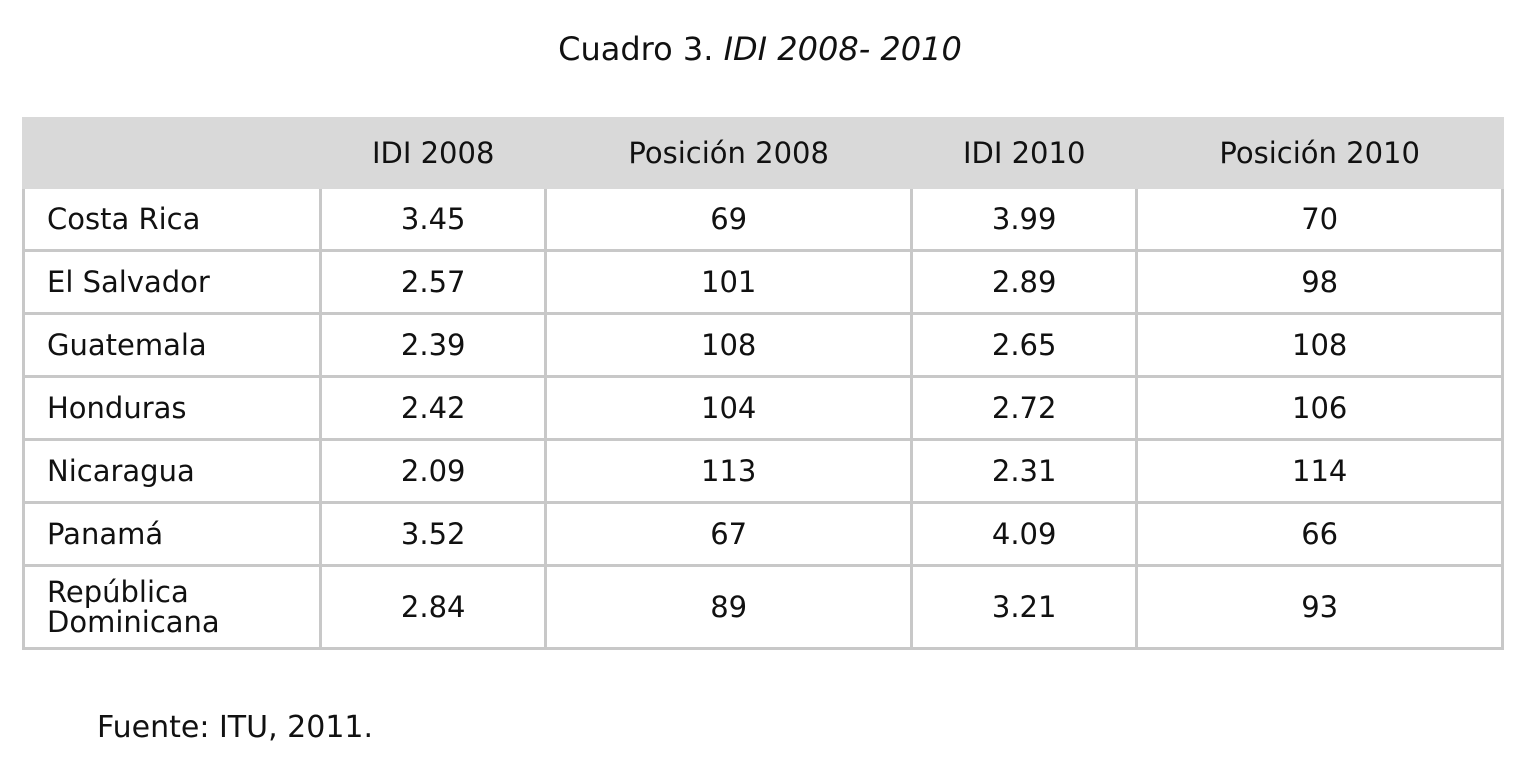 The image size is (1530, 771). What do you see at coordinates (172, 345) in the screenshot?
I see `row-label: Guatemala` at bounding box center [172, 345].